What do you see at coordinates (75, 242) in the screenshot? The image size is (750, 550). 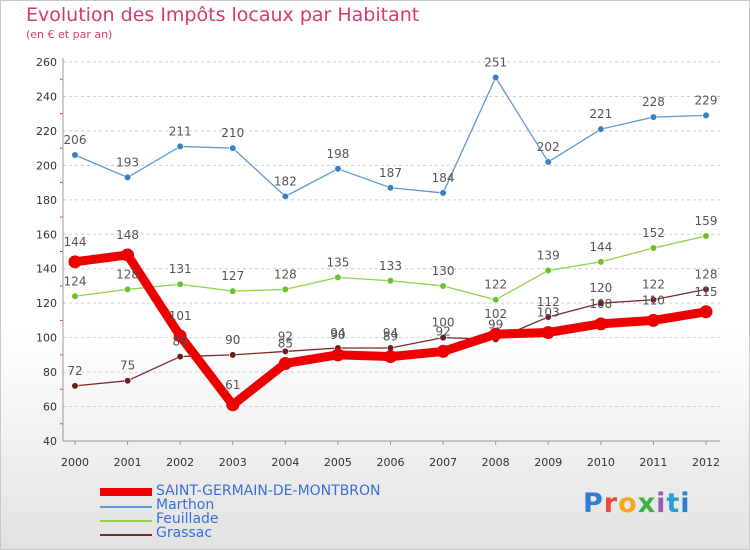 I see `data-label: 144` at bounding box center [75, 242].